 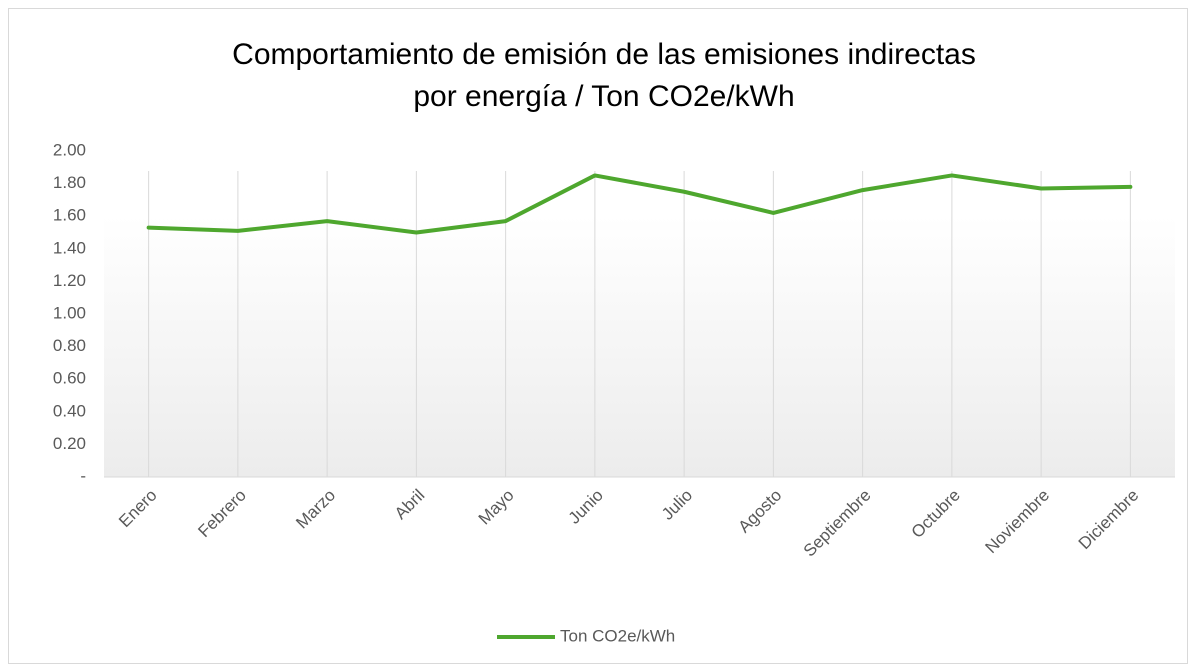 What do you see at coordinates (69, 378) in the screenshot?
I see `y-tick-label: 0.60` at bounding box center [69, 378].